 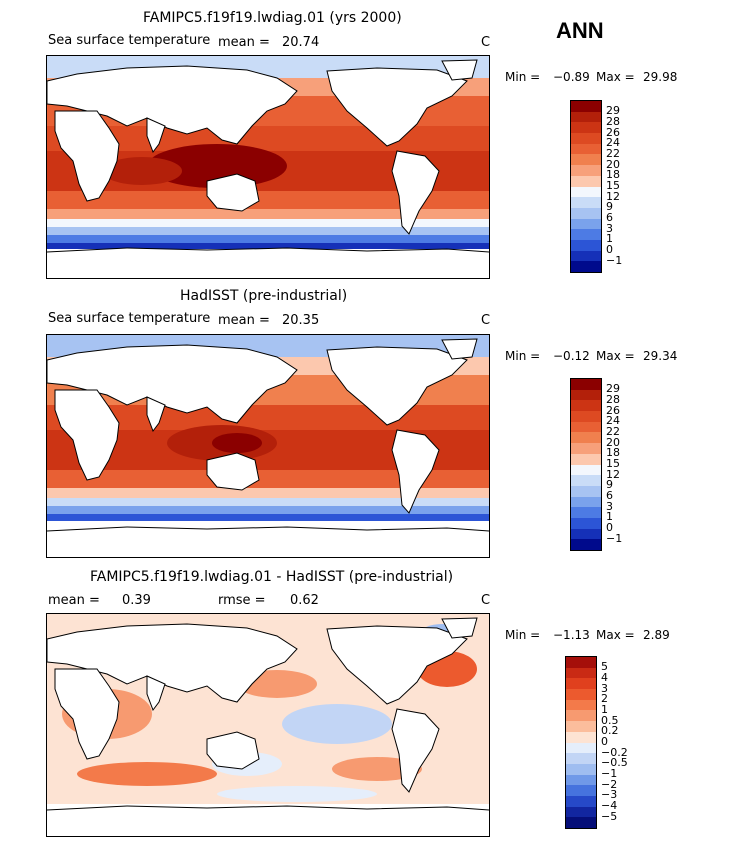 What do you see at coordinates (268, 517) in the screenshot?
I see `ocean-band-southern-ocean` at bounding box center [268, 517].